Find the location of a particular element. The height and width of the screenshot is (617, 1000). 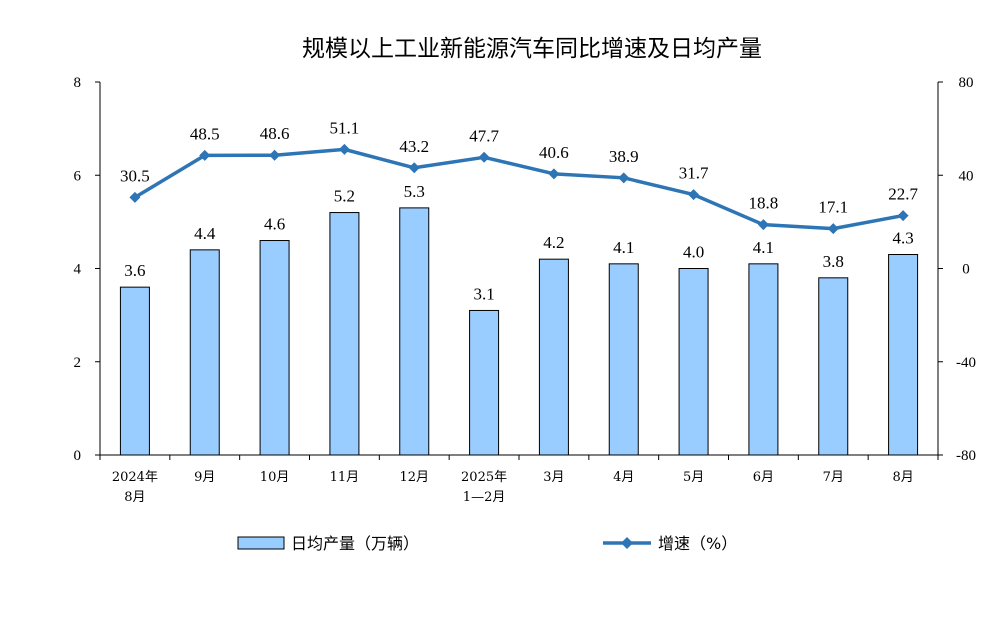

x-category-label: 4月 is located at coordinates (623, 477).